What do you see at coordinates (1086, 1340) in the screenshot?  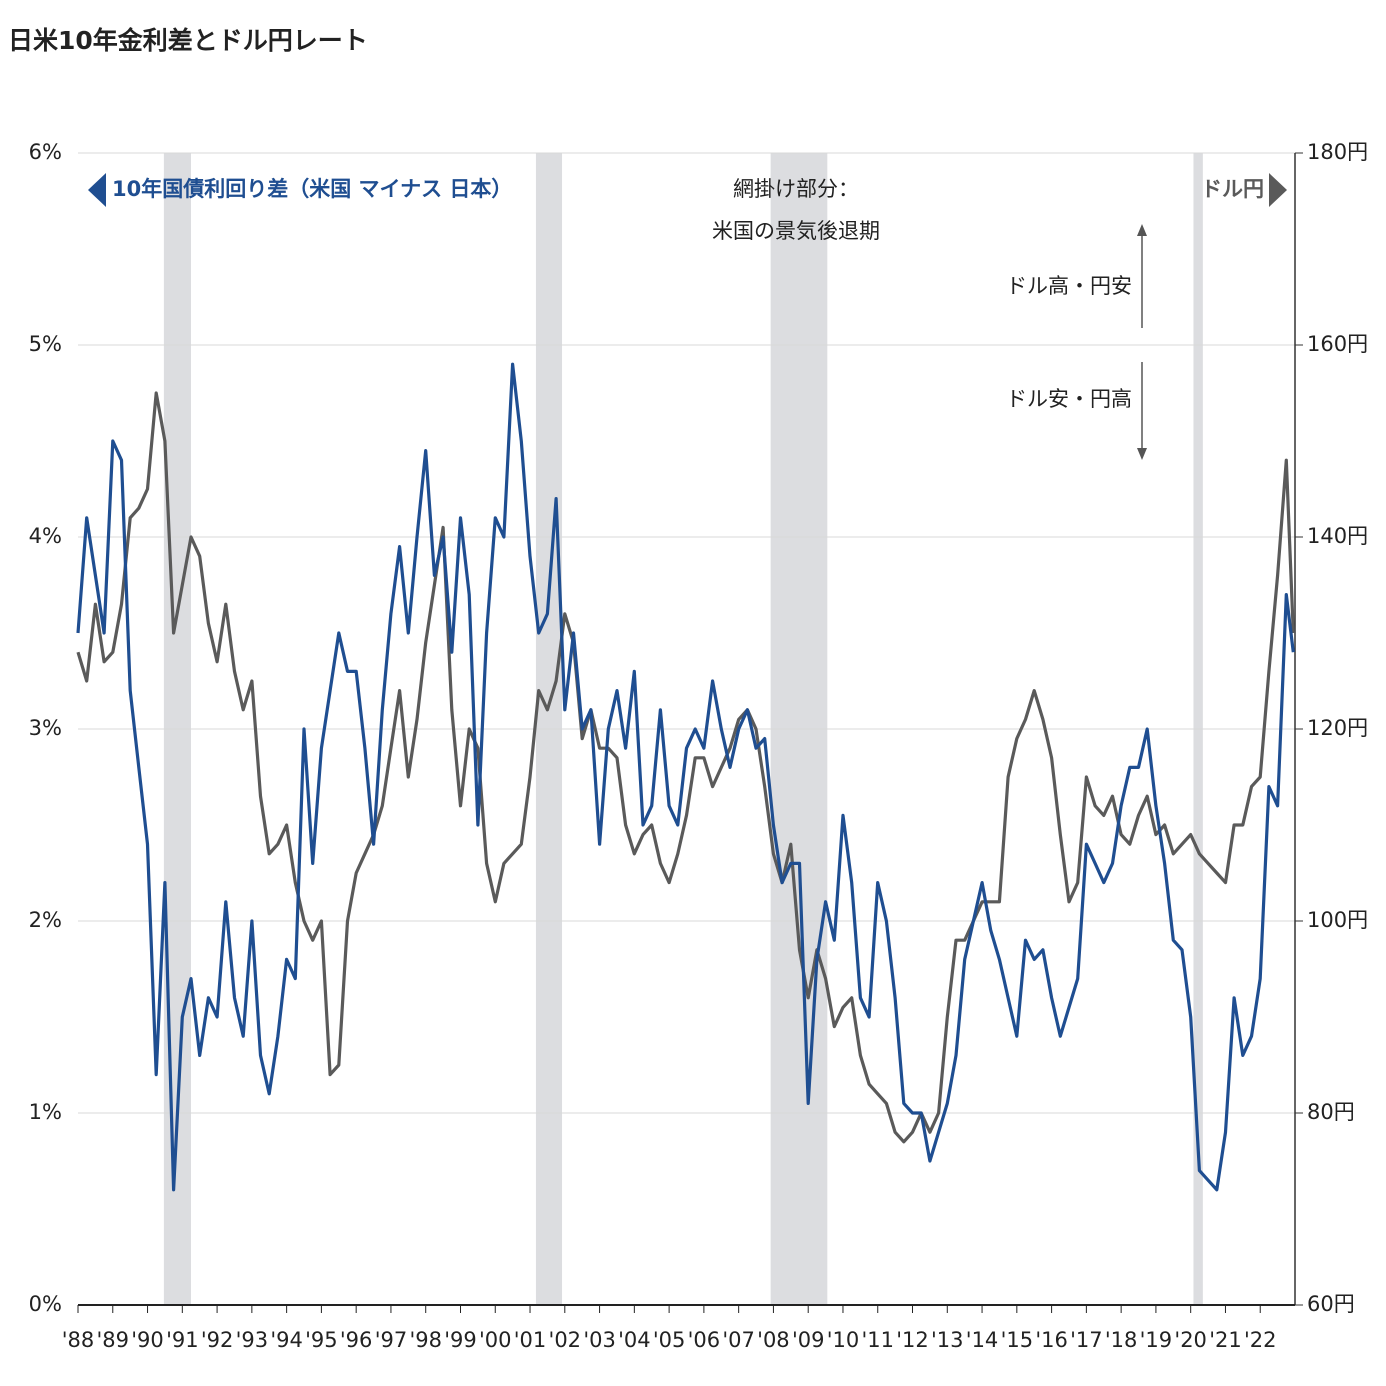 I see `x-tick-label: '17` at bounding box center [1086, 1340].